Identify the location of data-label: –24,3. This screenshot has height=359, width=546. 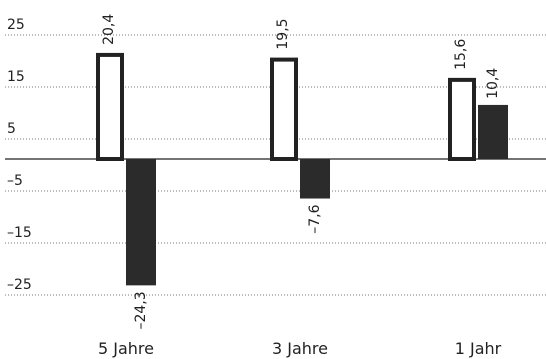
(141, 310).